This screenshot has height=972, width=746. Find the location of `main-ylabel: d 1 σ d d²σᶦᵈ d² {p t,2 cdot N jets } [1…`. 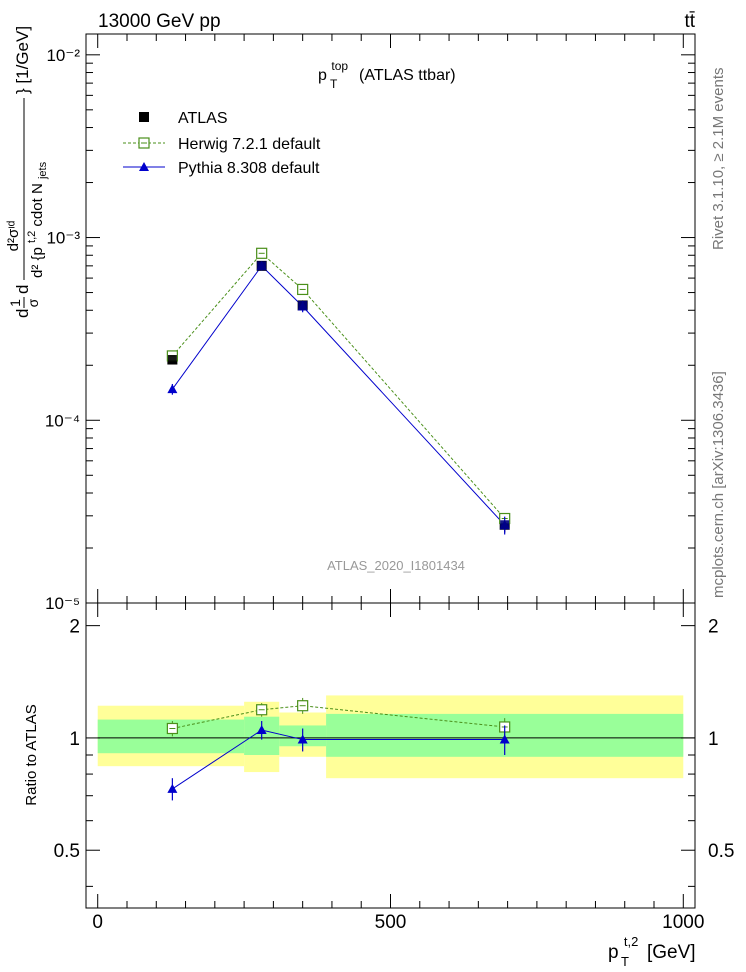

main-ylabel: d 1 σ d d²σᶦᵈ d² {p t,2 cdot N jets } [1… is located at coordinates (27, 172).